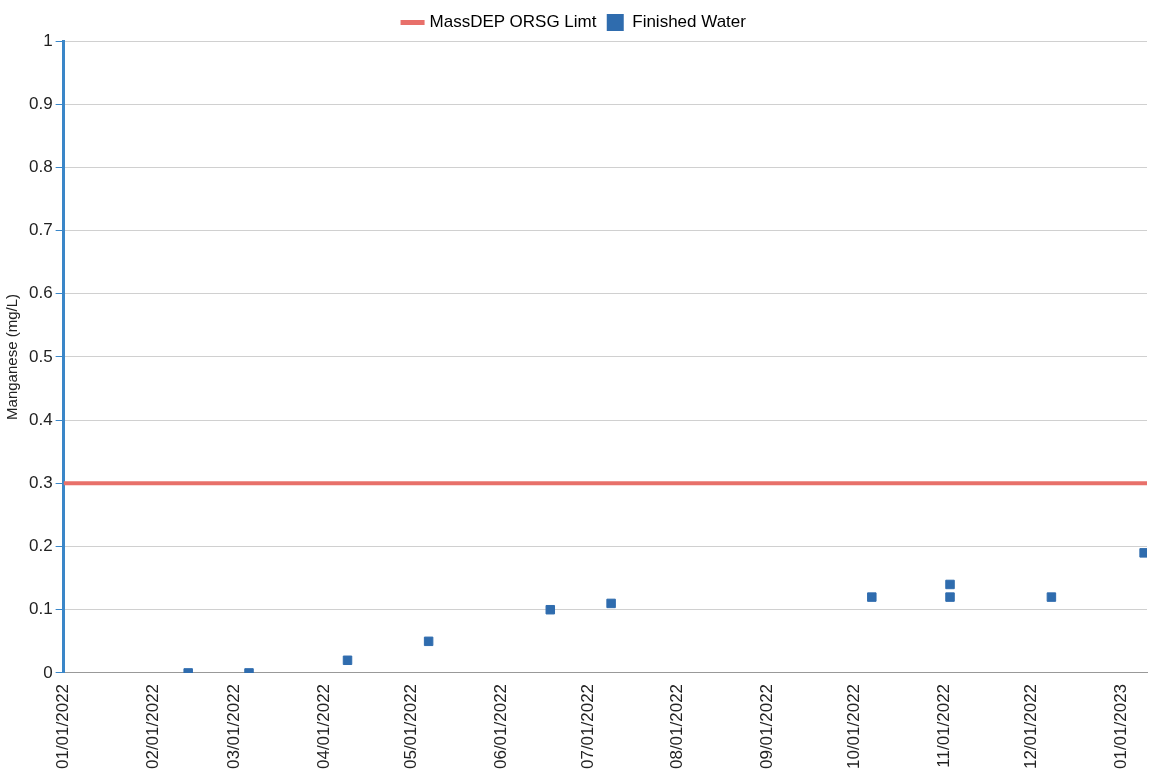 The width and height of the screenshot is (1154, 772). What do you see at coordinates (677, 726) in the screenshot?
I see `x-tick-label: 08/01/2022` at bounding box center [677, 726].